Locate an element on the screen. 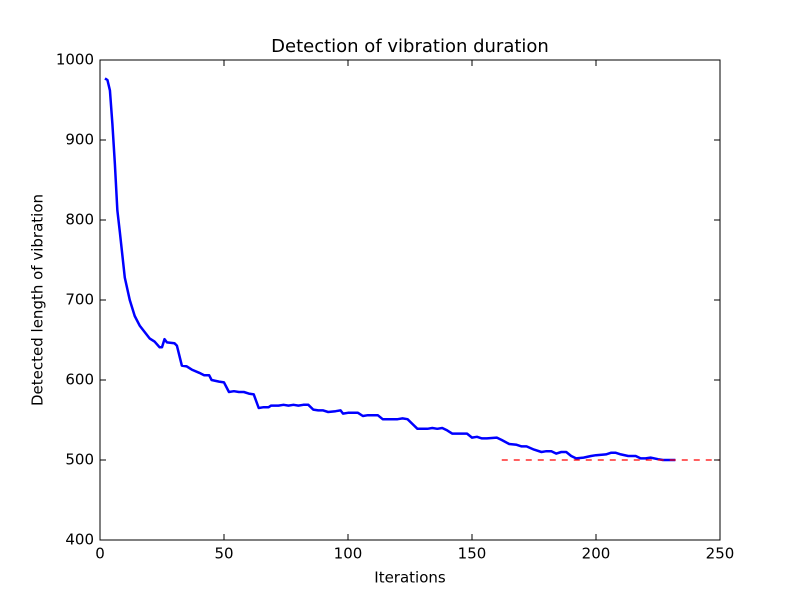 The width and height of the screenshot is (800, 600). x-tick-label: 50 is located at coordinates (223, 554).